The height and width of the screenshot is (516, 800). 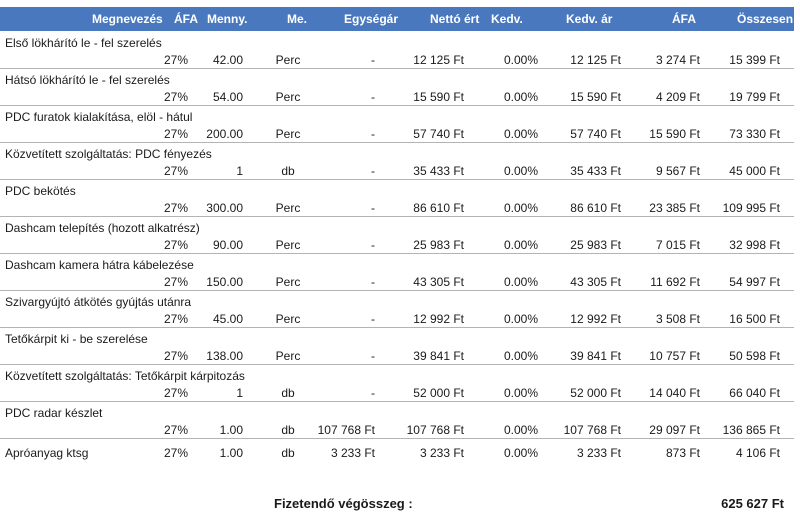 I want to click on item-disc-price: 25 983 Ft, so click(x=595, y=245).